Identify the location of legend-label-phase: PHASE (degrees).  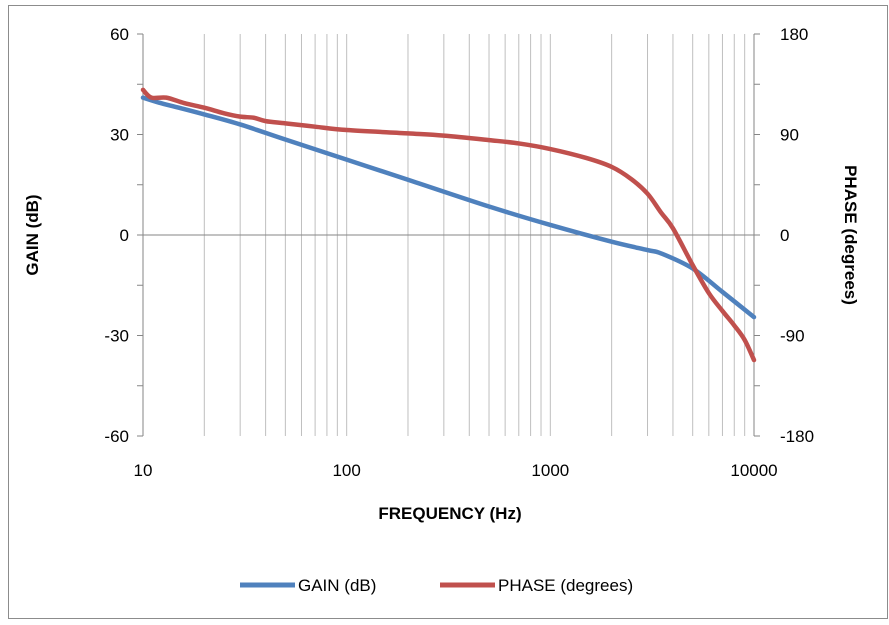
(565, 585).